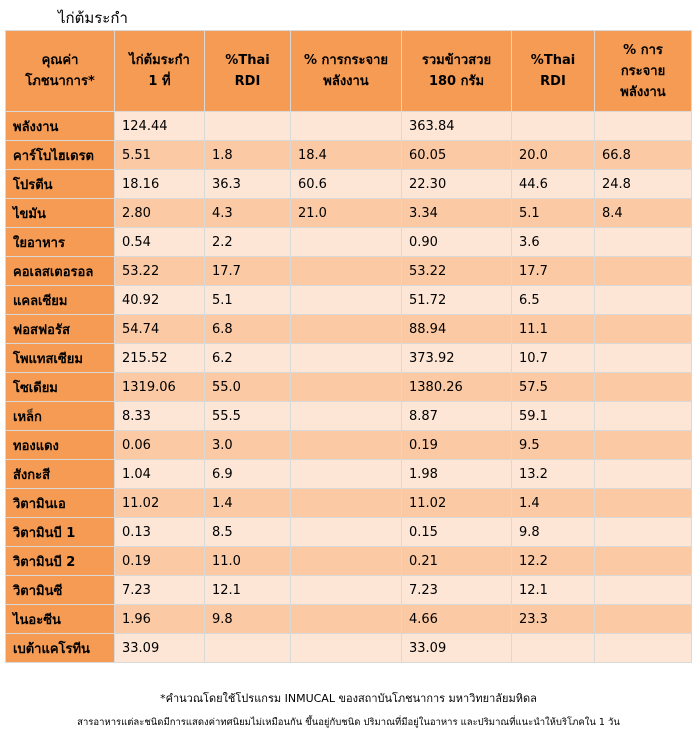 The image size is (697, 733). I want to click on table-cell: 23.3, so click(553, 619).